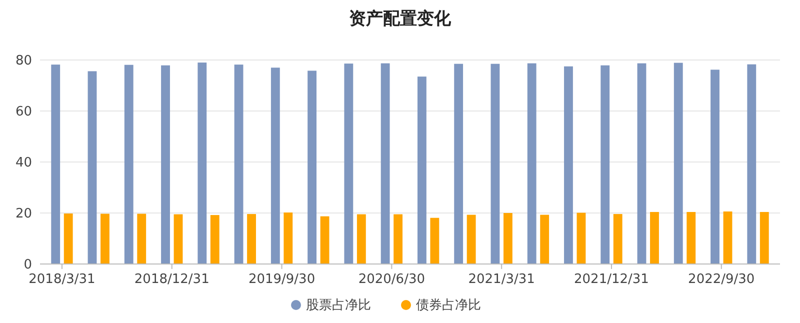 The image size is (800, 323). What do you see at coordinates (28, 265) in the screenshot?
I see `y-tick-label: 0` at bounding box center [28, 265].